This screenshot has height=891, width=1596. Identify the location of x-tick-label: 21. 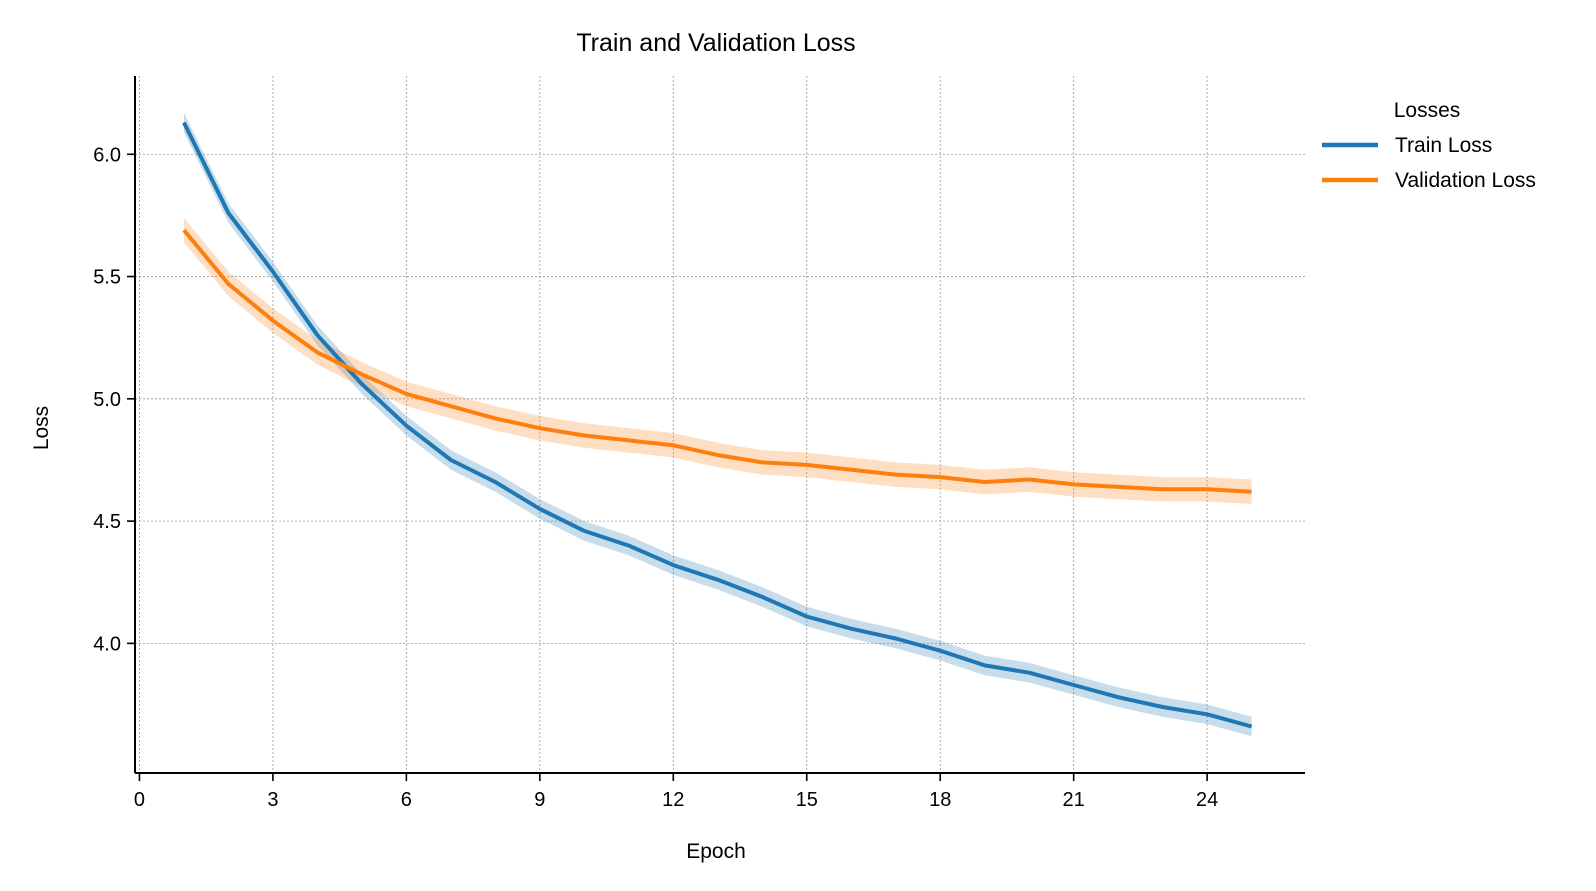
(1074, 800).